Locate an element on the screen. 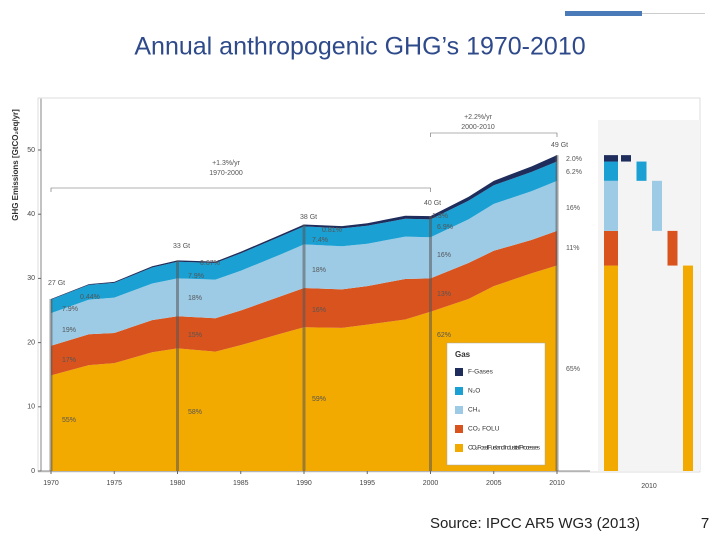 This screenshot has height=545, width=720. annotation: 38 Gt is located at coordinates (308, 217).